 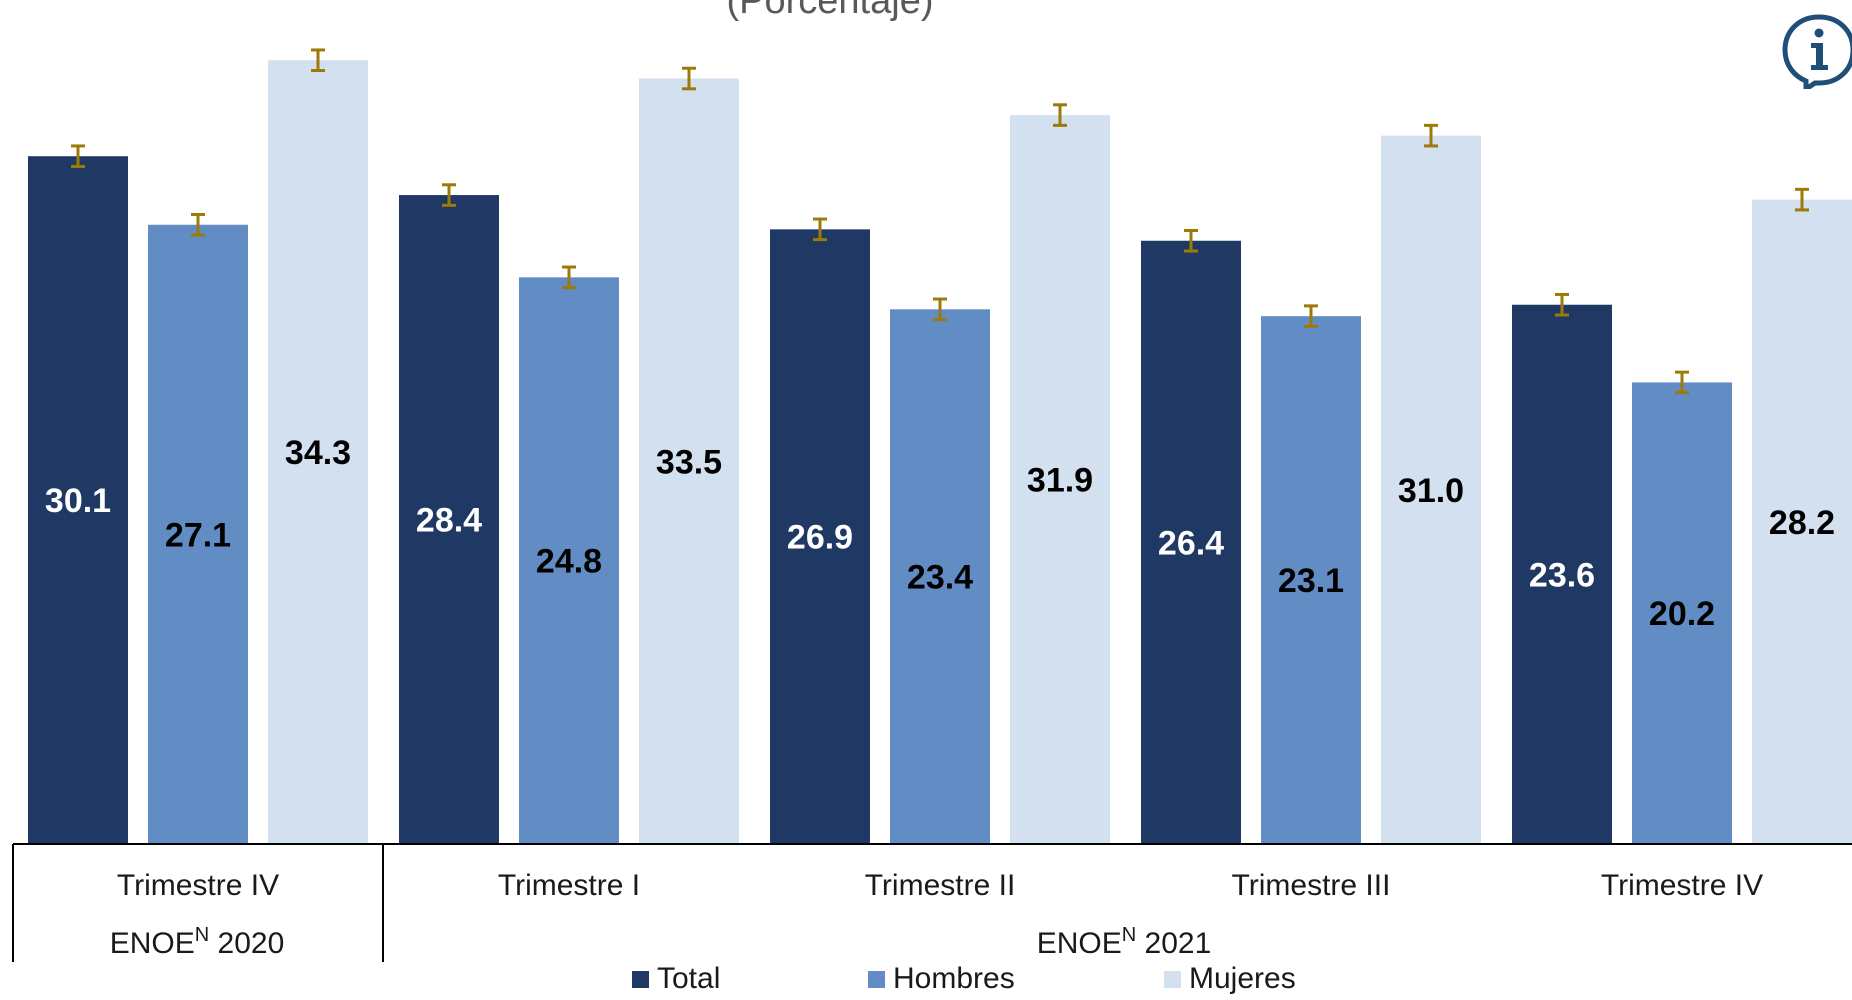 I want to click on legend-item-mujeres: Mujeres, so click(x=1230, y=979).